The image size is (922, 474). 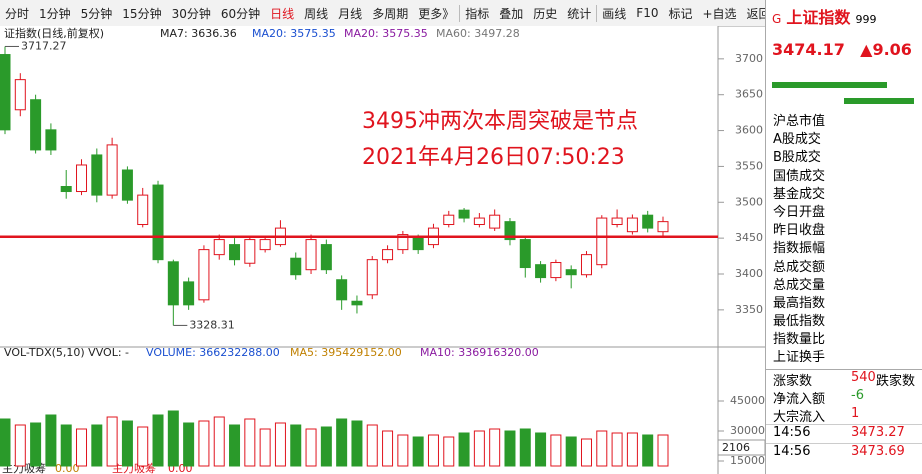 What do you see at coordinates (500, 121) in the screenshot?
I see `annotation: 3495冲两次本周突破是节点` at bounding box center [500, 121].